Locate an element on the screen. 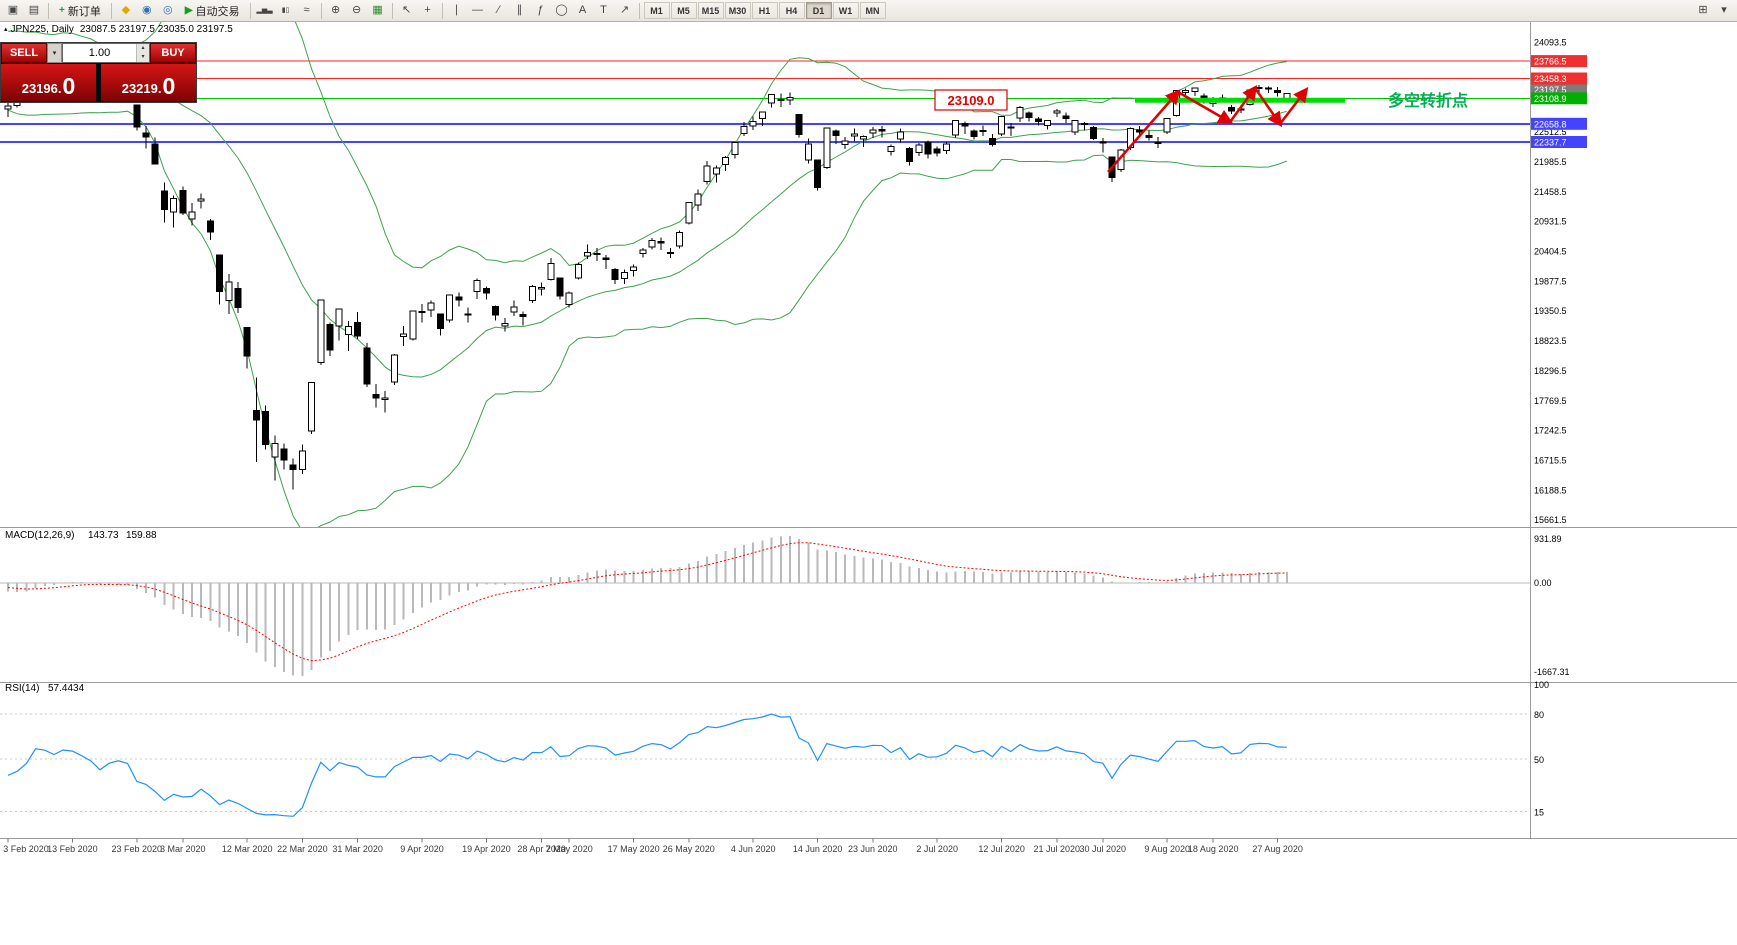  buy-price-fraction: 0 is located at coordinates (169, 86).